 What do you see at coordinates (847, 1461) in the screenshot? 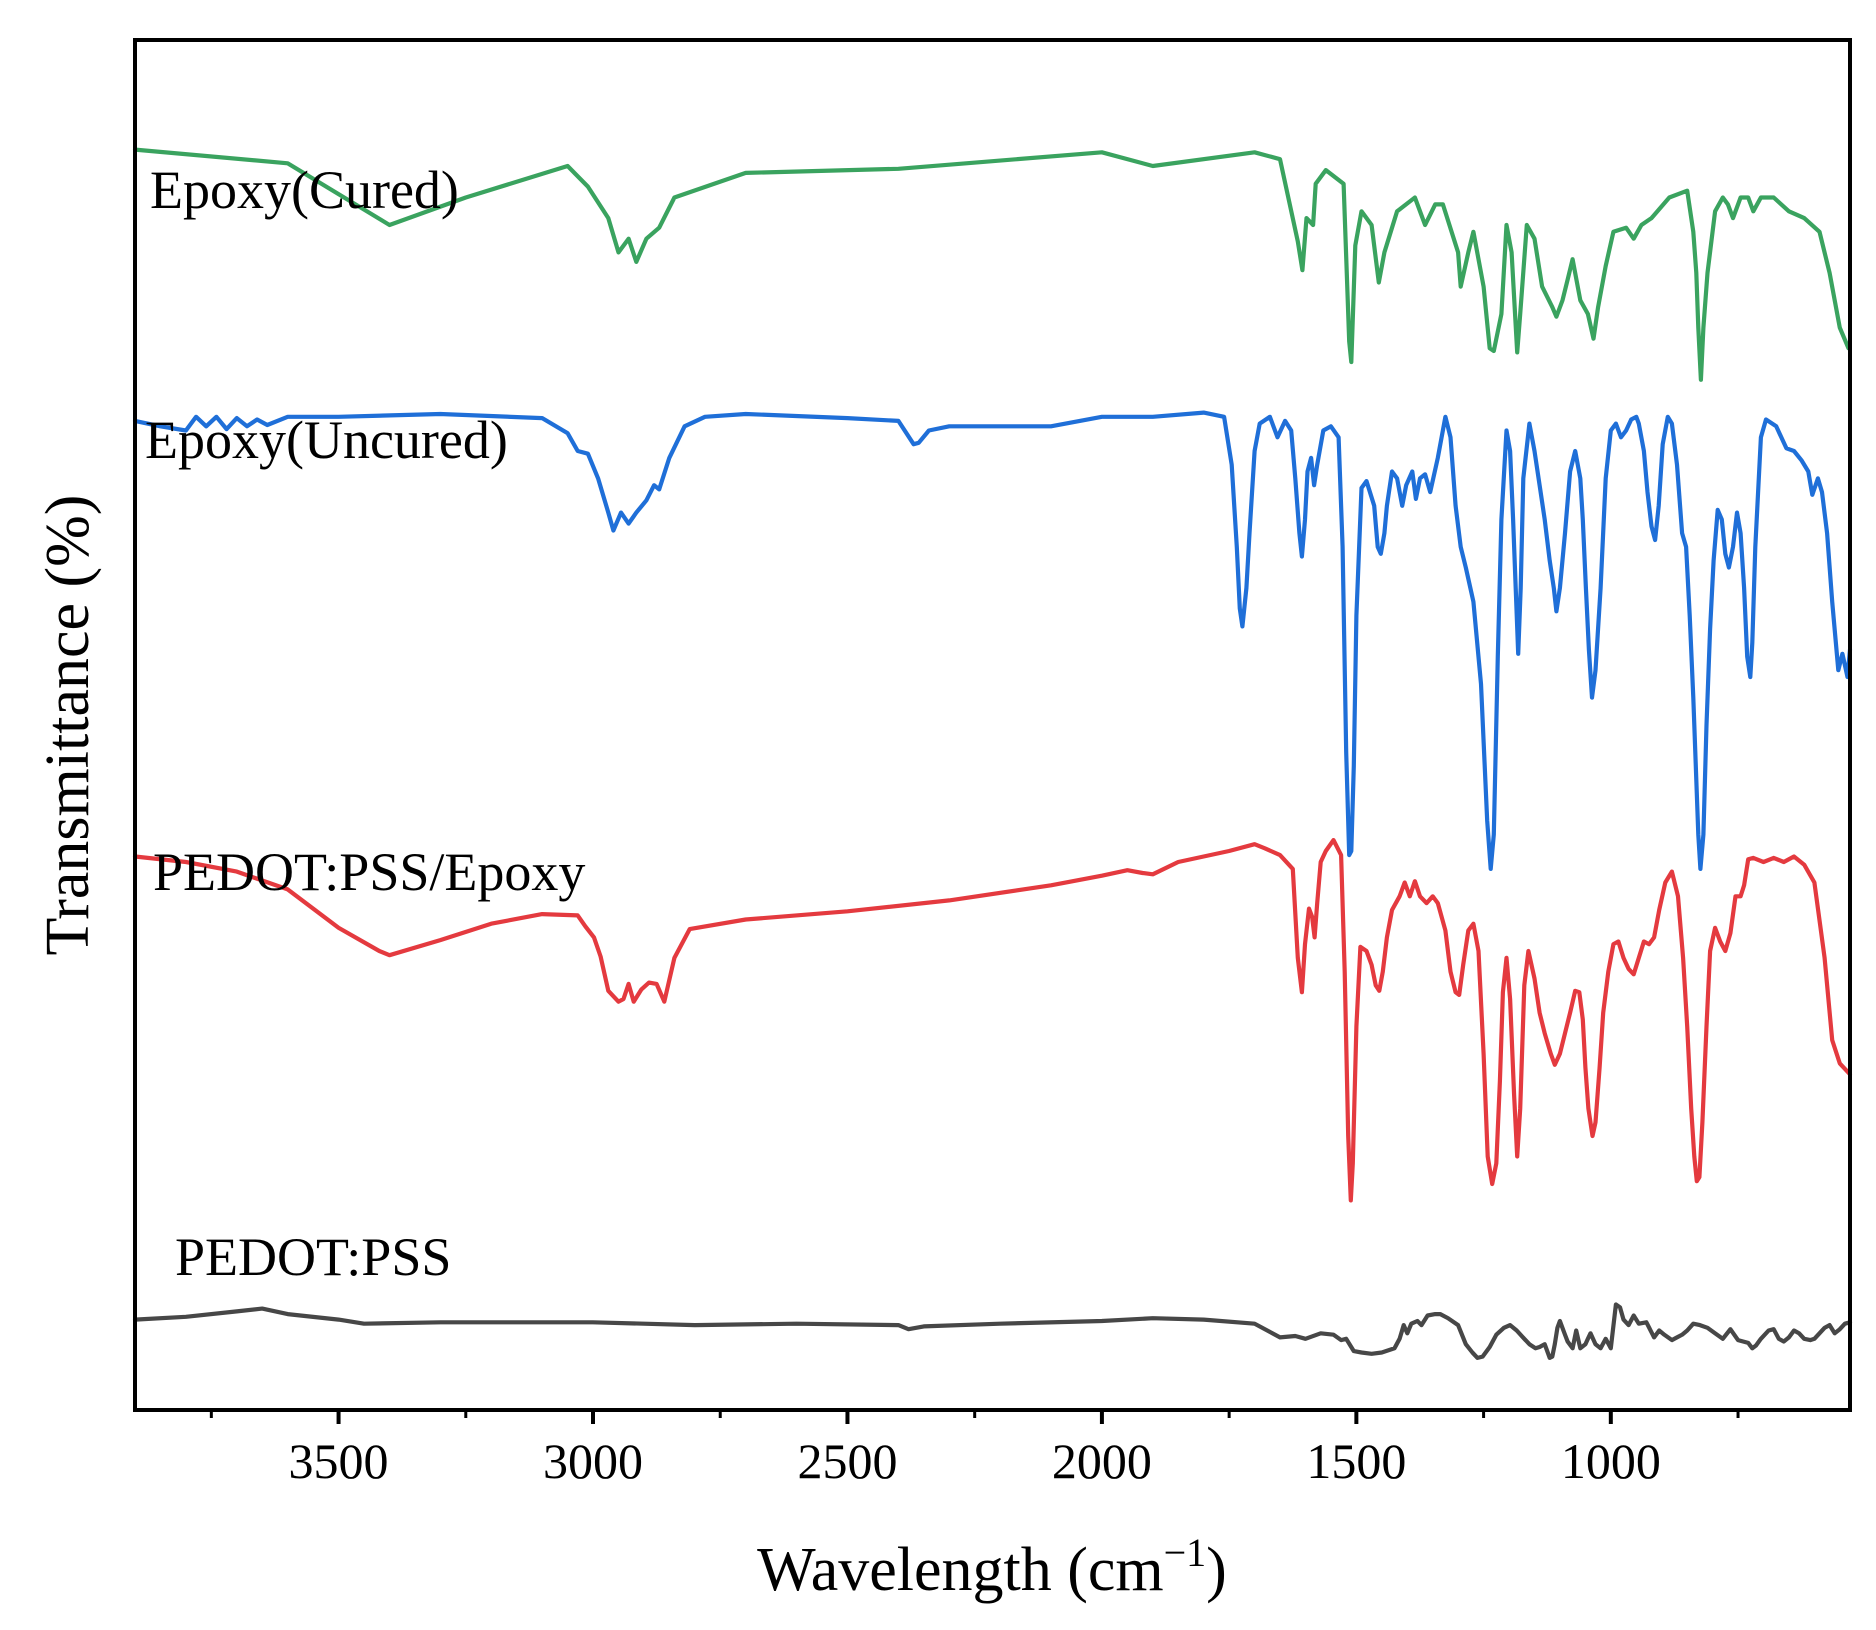
I see `x-tick-label: 2500` at bounding box center [847, 1461].